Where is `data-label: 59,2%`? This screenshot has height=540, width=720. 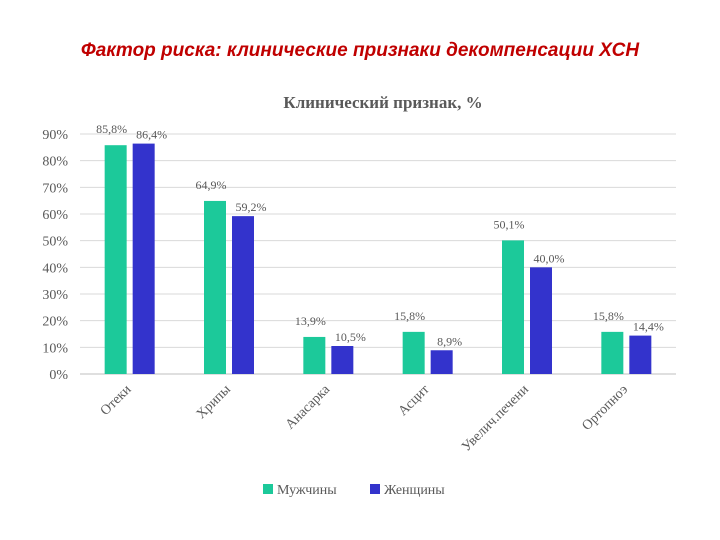
data-label: 59,2% is located at coordinates (251, 207).